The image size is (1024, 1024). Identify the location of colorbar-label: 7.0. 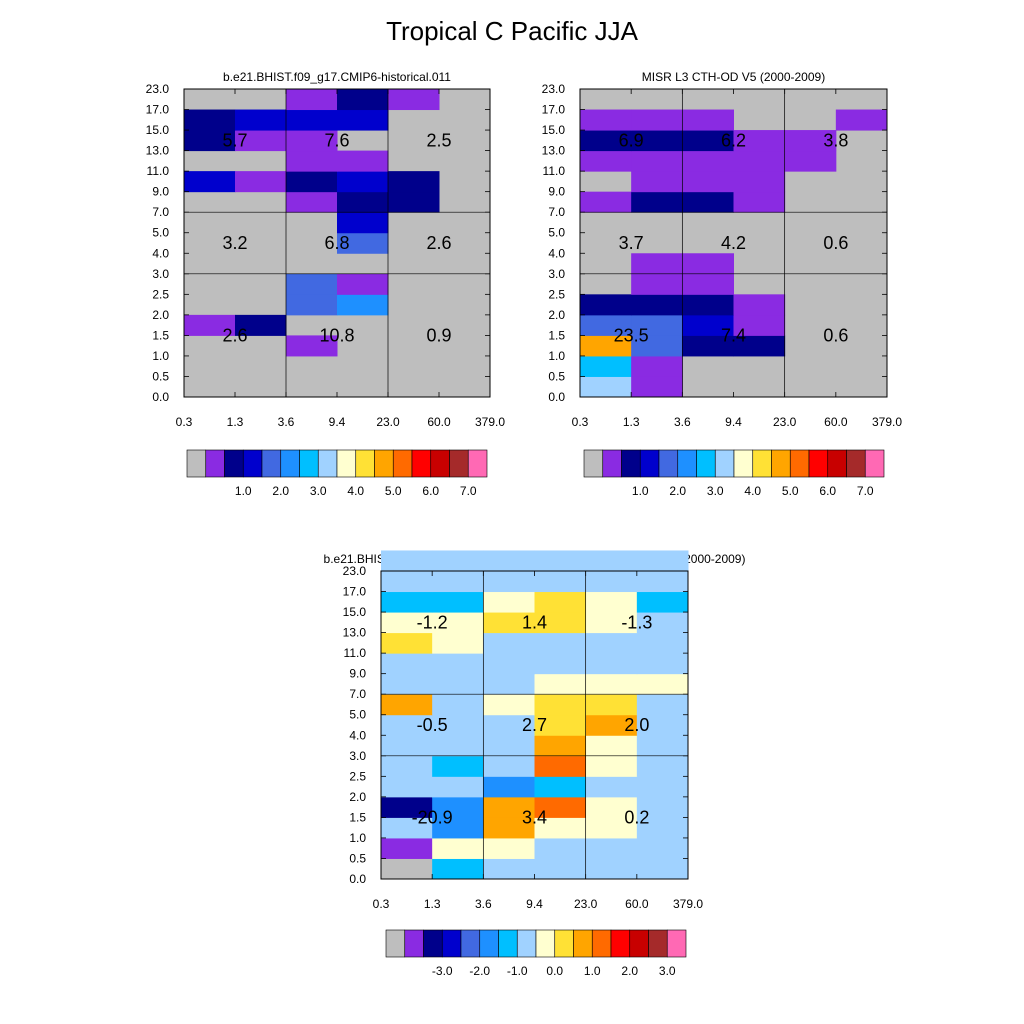
(468, 491).